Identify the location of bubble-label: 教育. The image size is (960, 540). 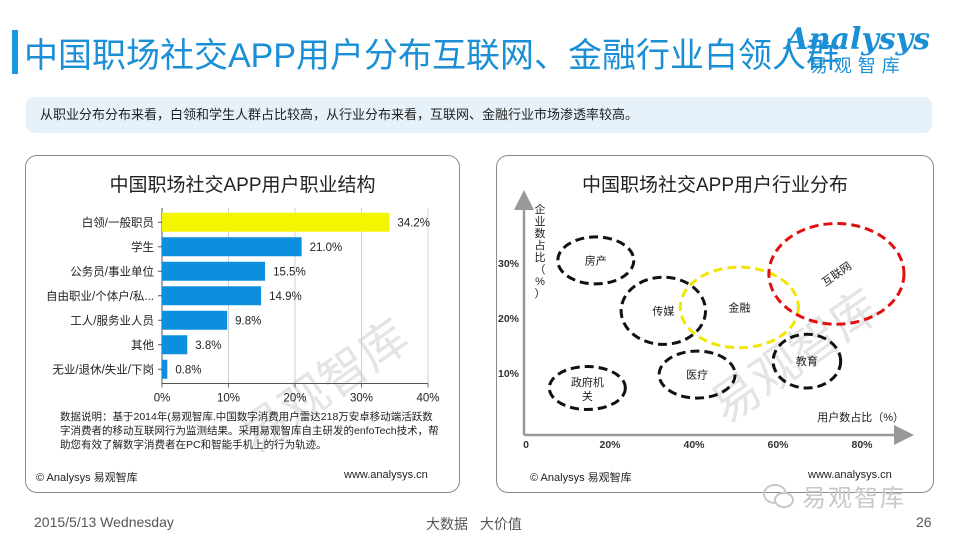
(807, 361).